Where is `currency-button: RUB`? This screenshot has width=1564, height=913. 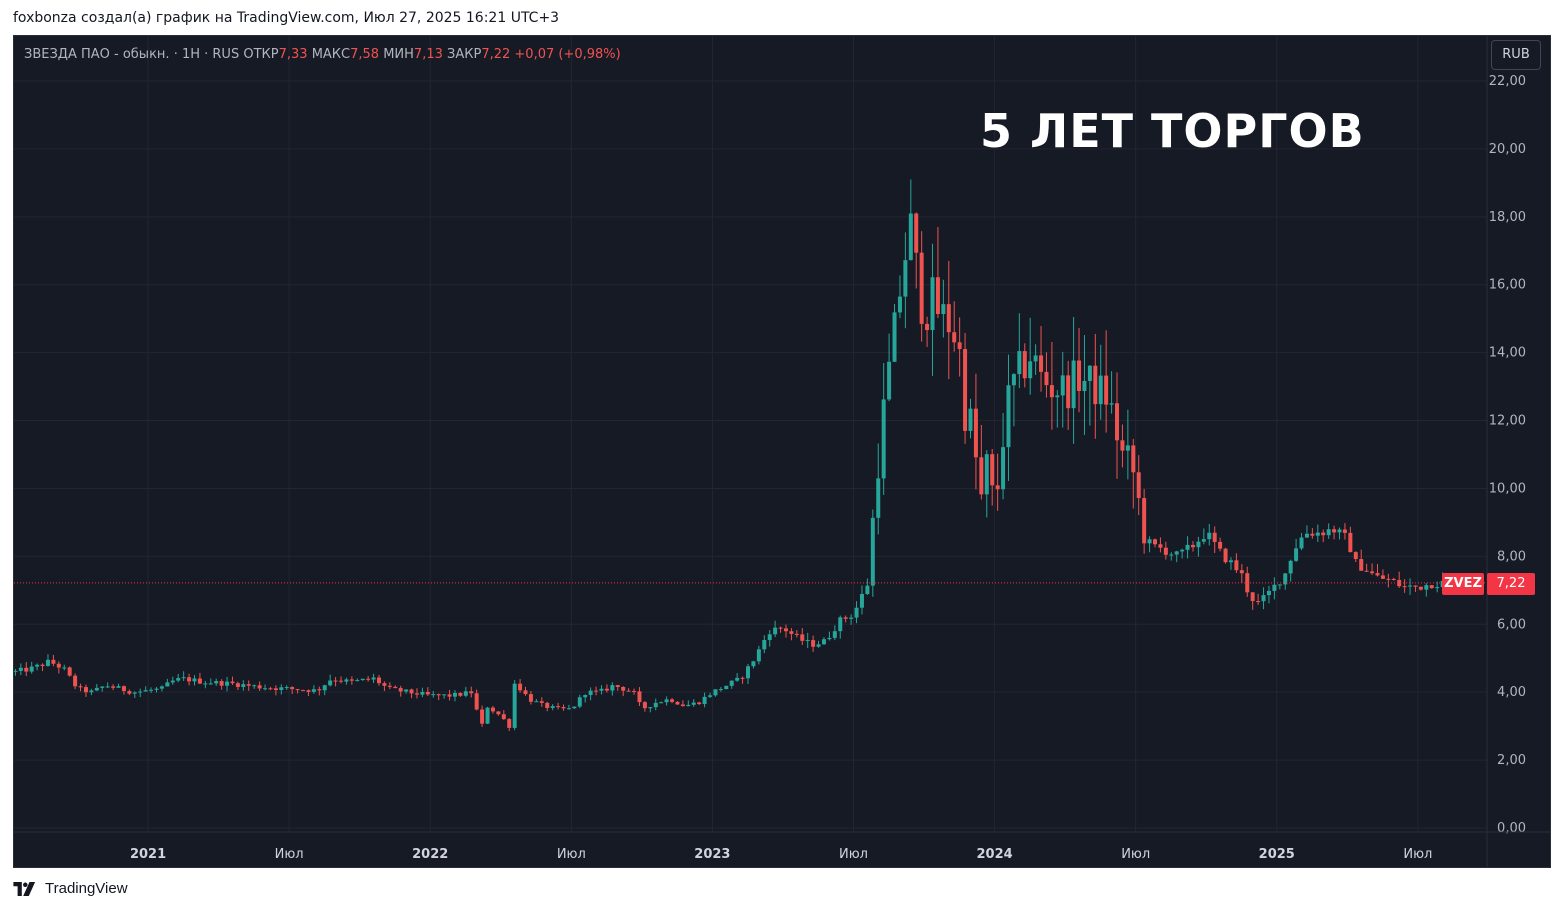 currency-button: RUB is located at coordinates (1516, 55).